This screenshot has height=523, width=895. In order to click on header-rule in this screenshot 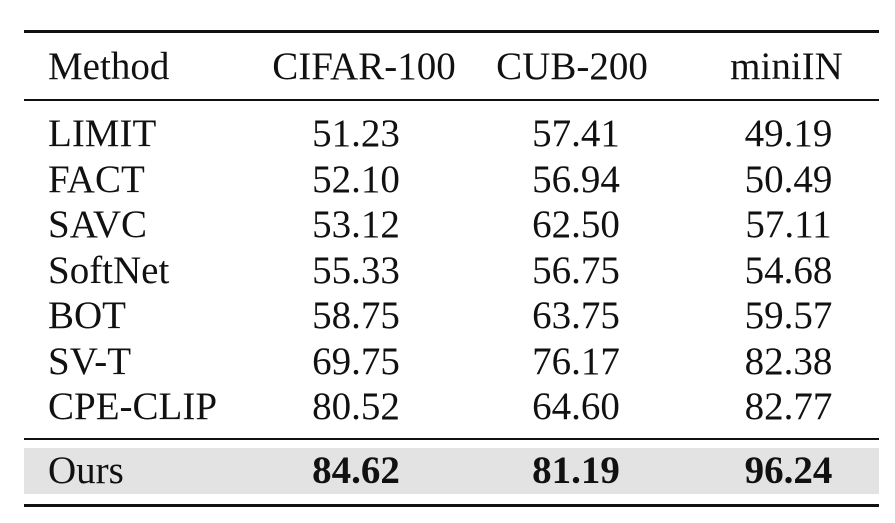, I will do `click(451, 100)`.